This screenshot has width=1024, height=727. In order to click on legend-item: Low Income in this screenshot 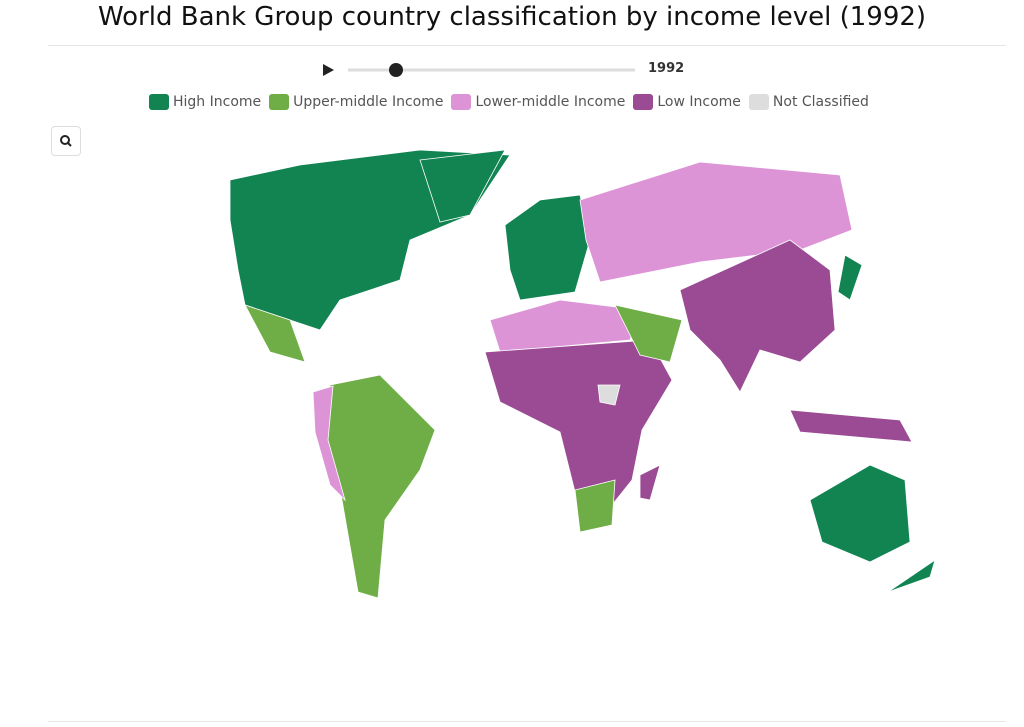, I will do `click(687, 102)`.